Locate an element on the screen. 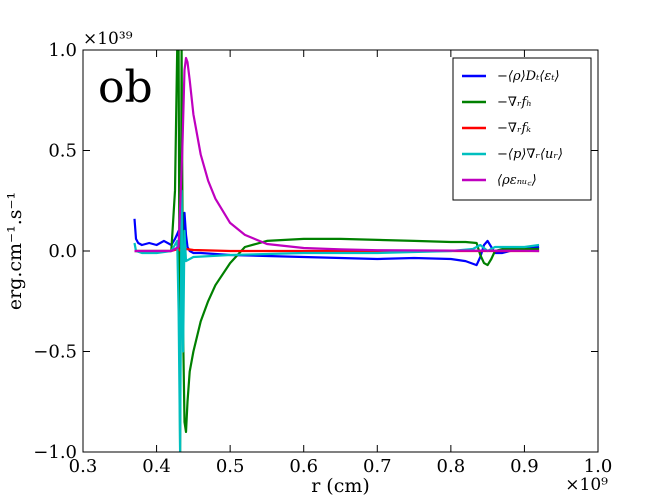 The width and height of the screenshot is (664, 501). legend-label-3: −⟨p⟩∇ᵣ⟨uᵣ⟩ is located at coordinates (530, 154).